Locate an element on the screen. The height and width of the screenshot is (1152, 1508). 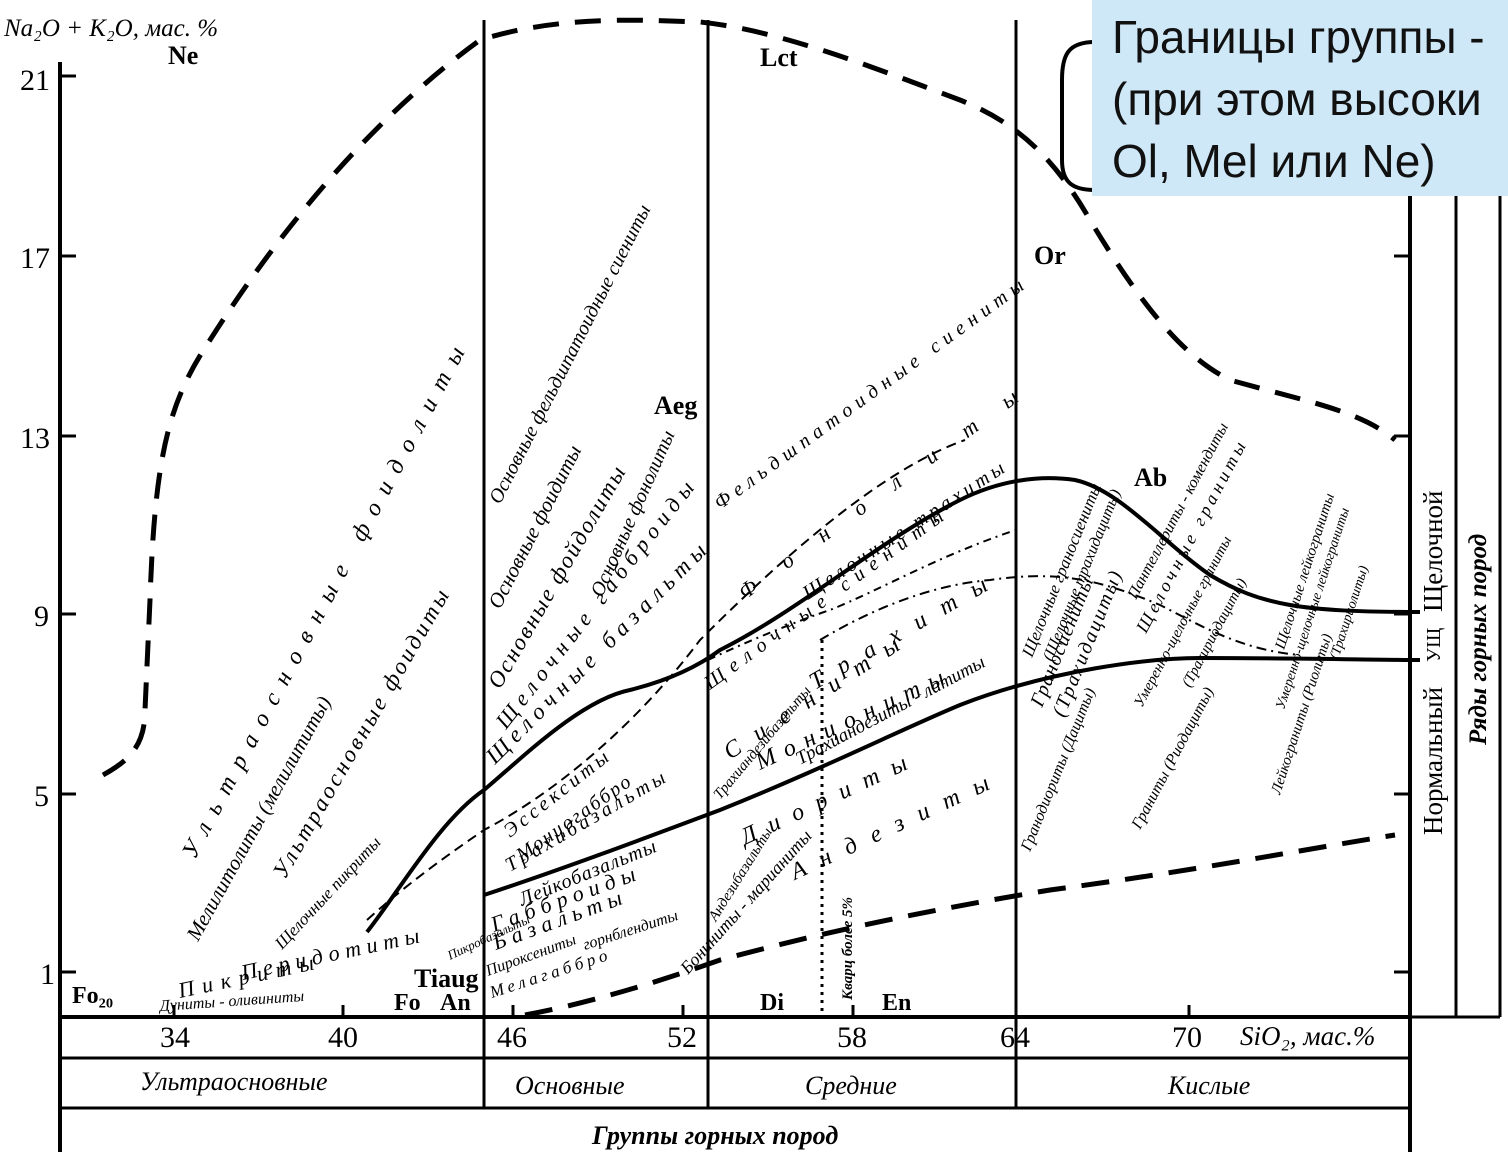
mineral-ne: Ne is located at coordinates (183, 55).